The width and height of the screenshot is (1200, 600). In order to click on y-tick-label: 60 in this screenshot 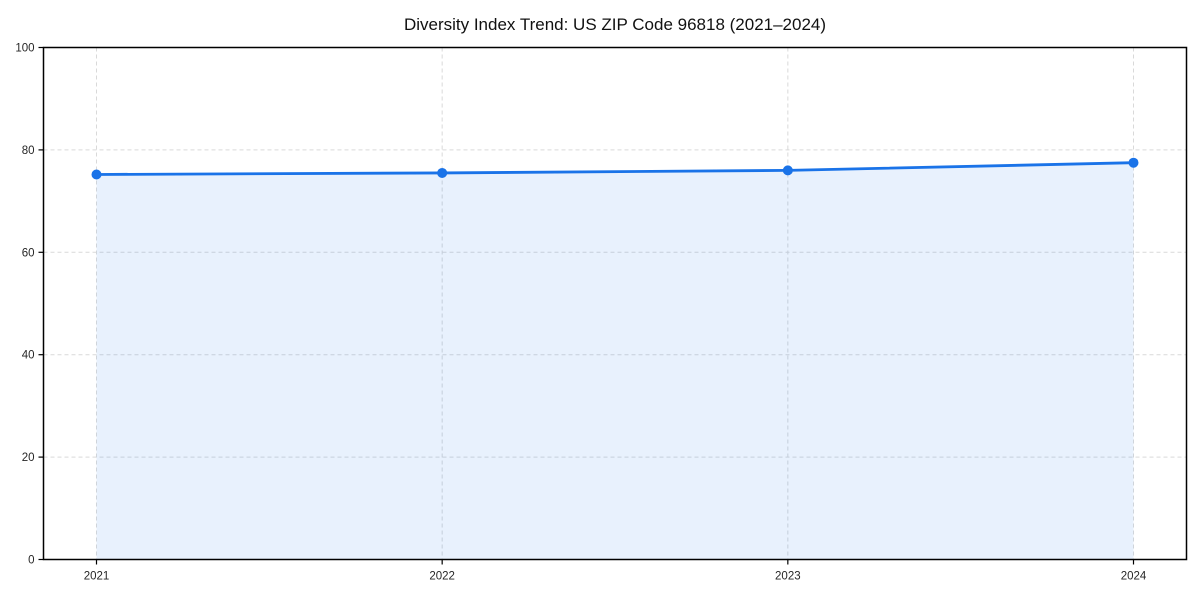, I will do `click(28, 253)`.